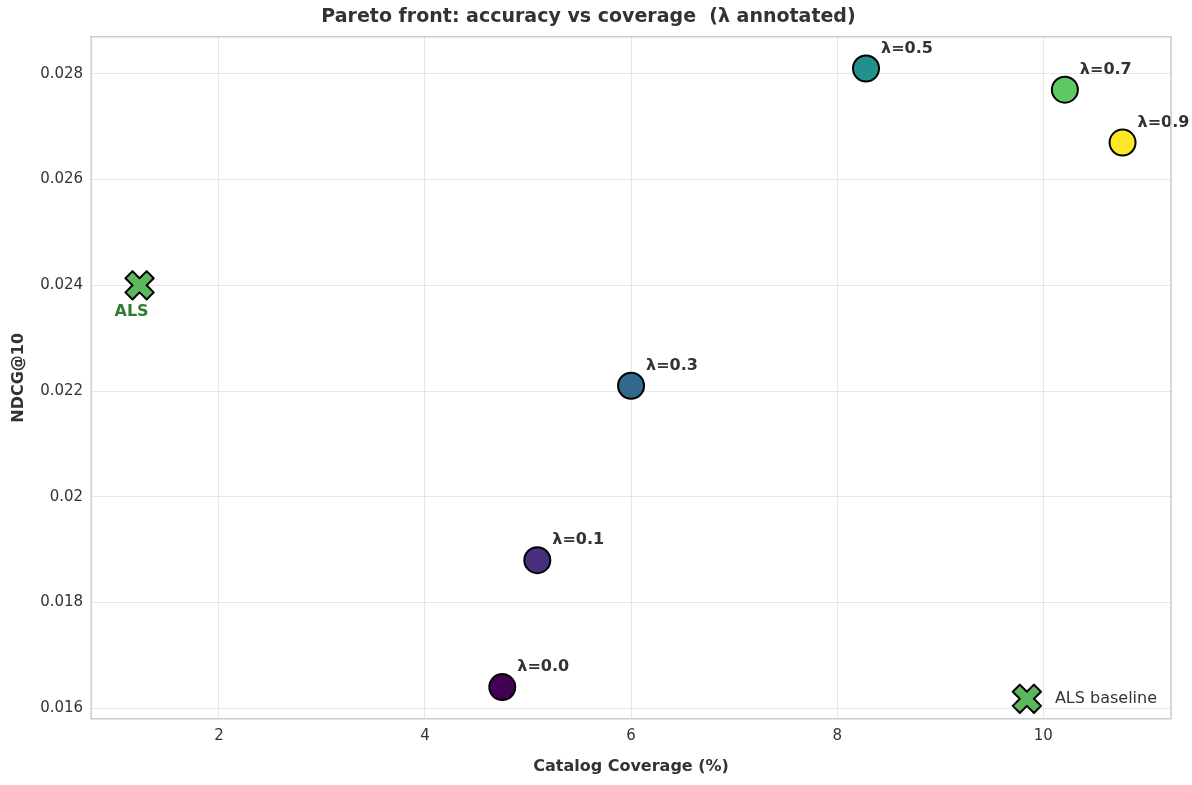 This screenshot has height=785, width=1192. I want to click on y-tick-label: 0.016, so click(62, 707).